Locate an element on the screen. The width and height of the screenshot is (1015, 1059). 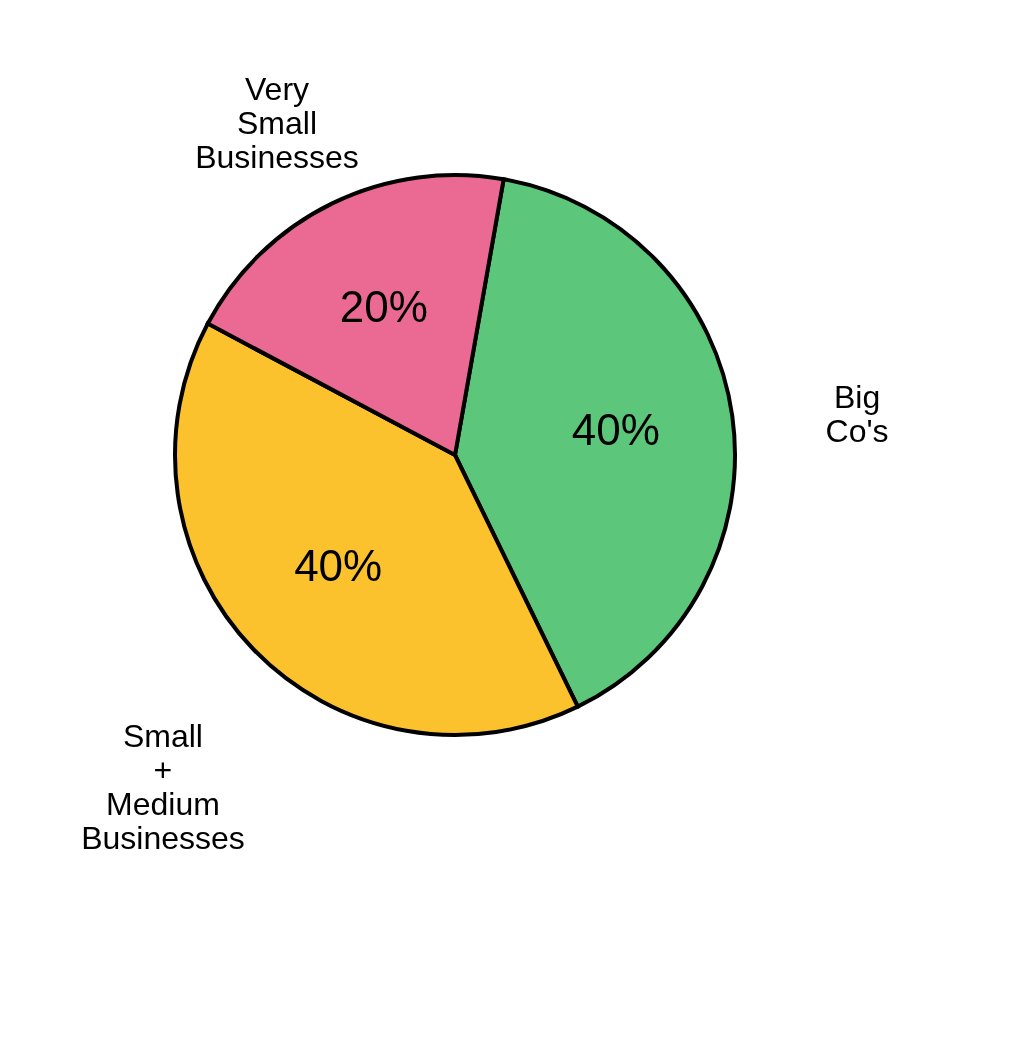
slice-label: Very Small Businesses is located at coordinates (277, 123).